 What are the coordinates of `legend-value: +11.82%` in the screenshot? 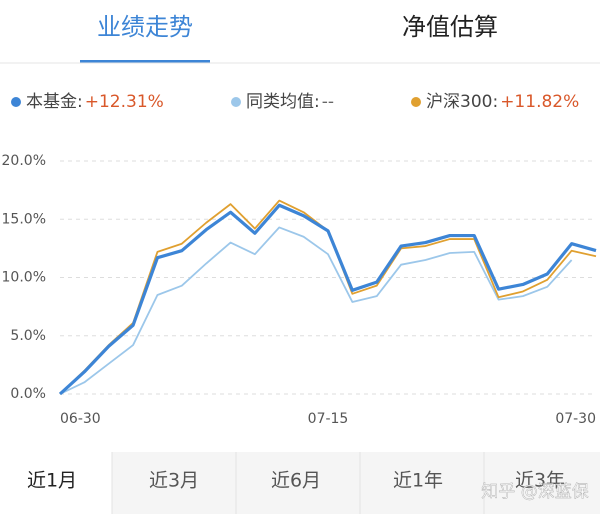 It's located at (539, 102).